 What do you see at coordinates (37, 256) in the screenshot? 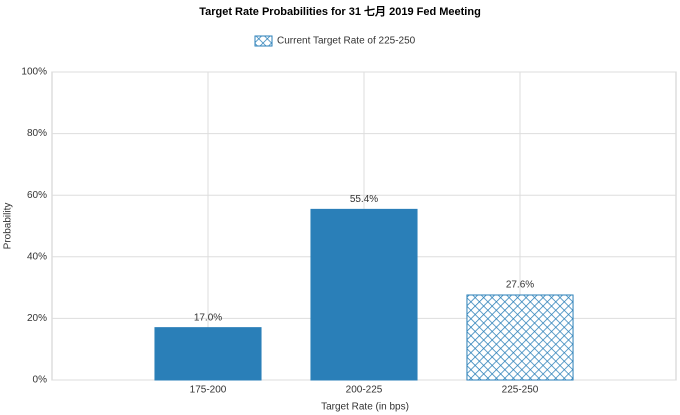
I see `y-tick-label: 40%` at bounding box center [37, 256].